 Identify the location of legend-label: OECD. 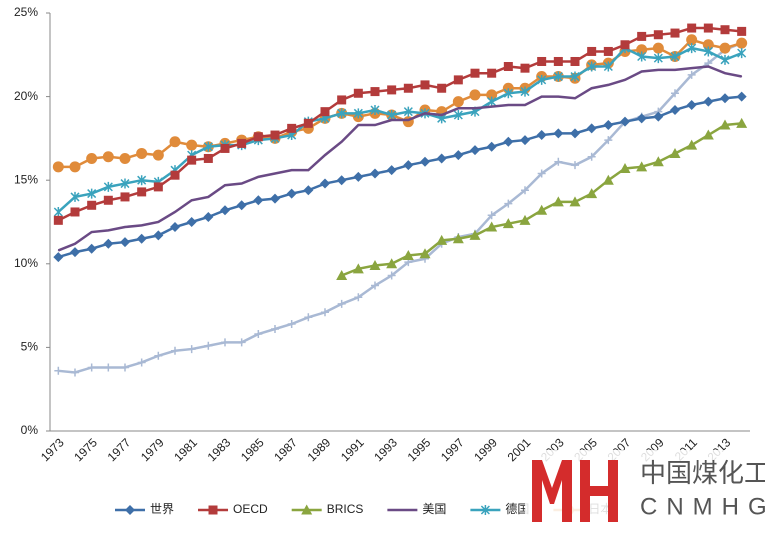
(250, 509).